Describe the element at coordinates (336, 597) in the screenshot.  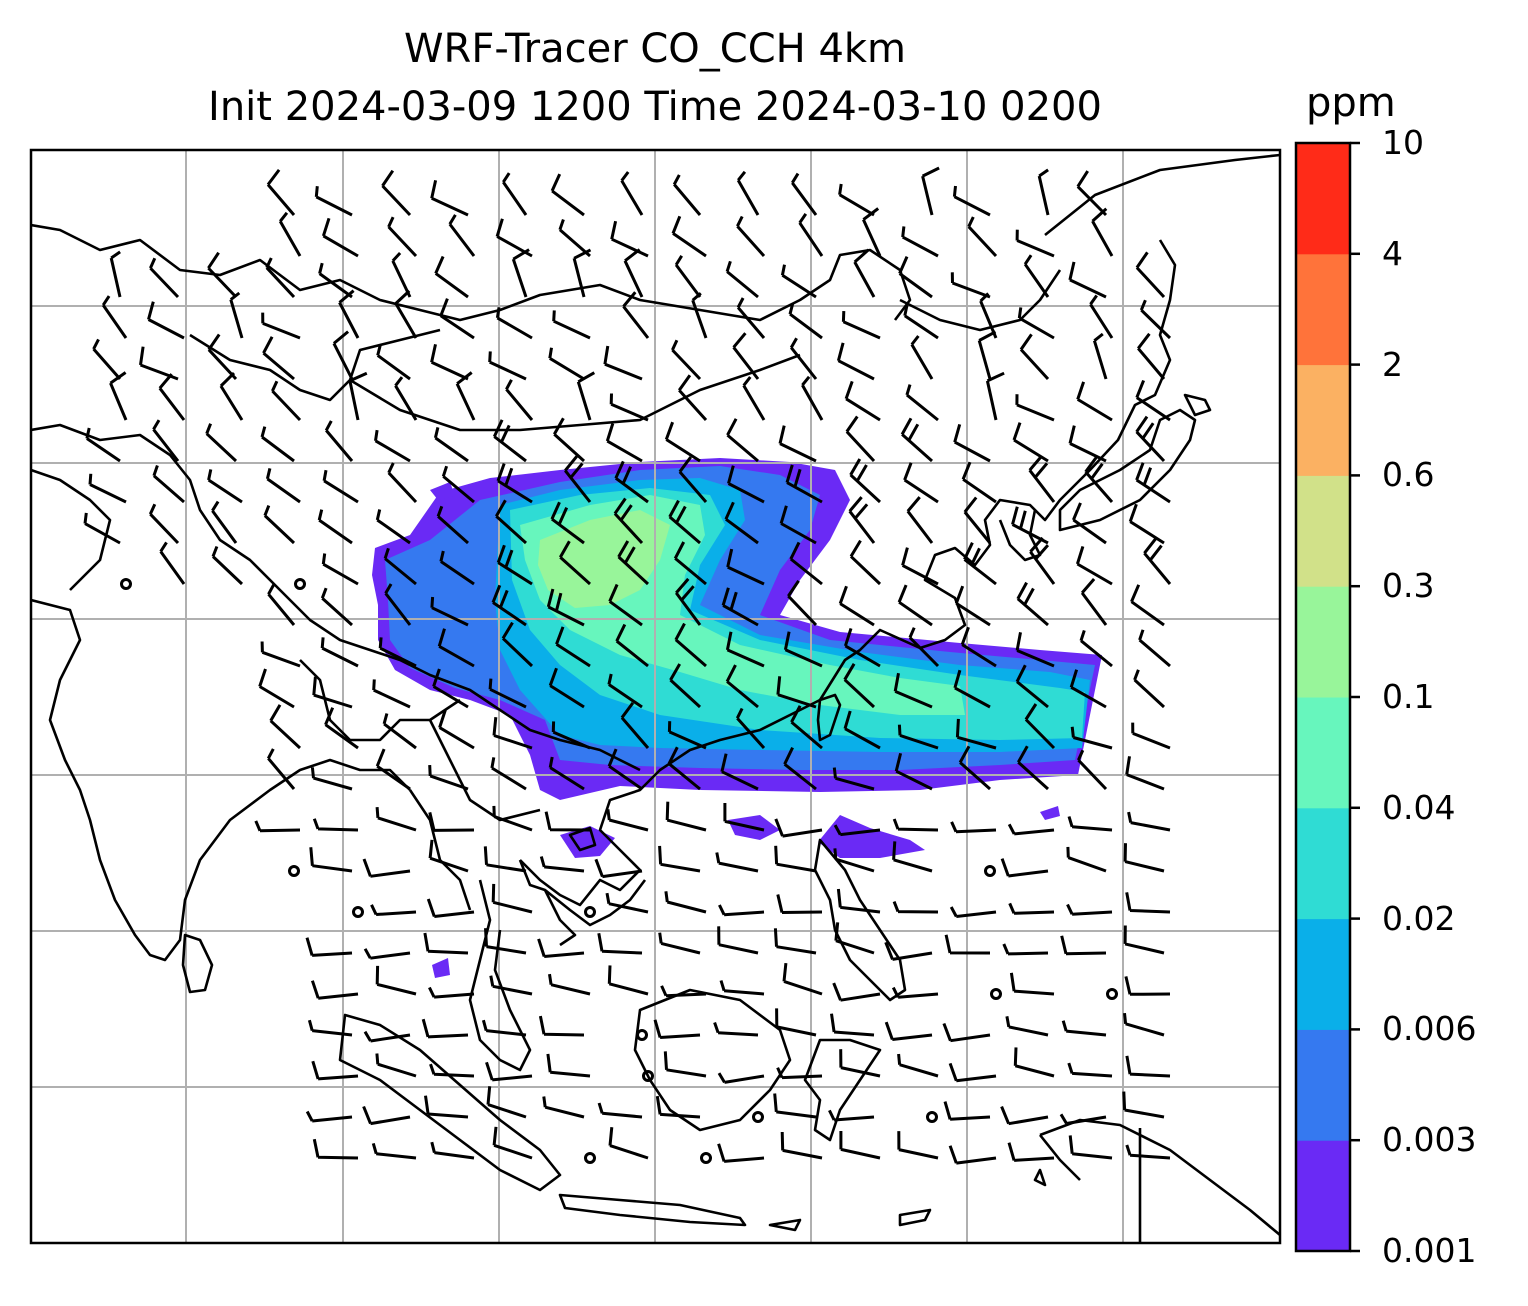
I see `border-china-south` at that location.